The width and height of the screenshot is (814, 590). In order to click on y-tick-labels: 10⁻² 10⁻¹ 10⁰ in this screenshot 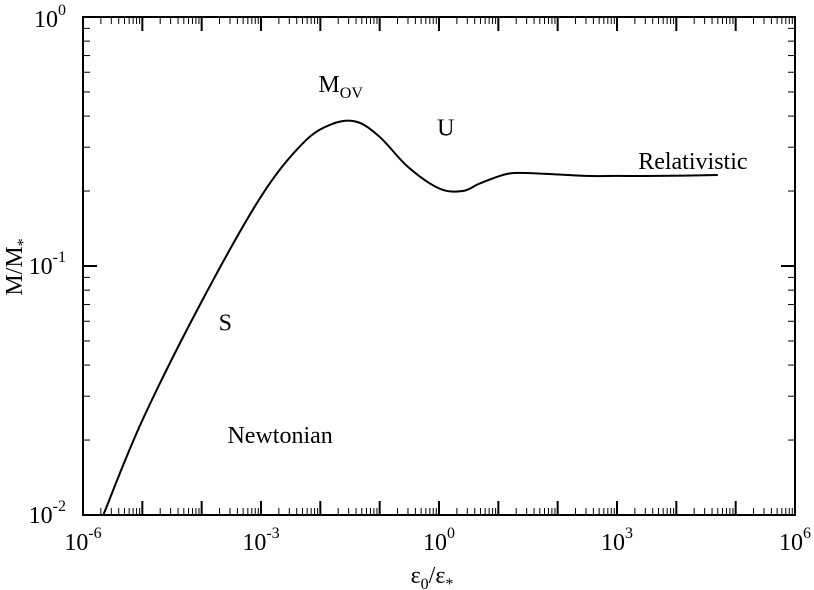, I will do `click(47, 265)`.